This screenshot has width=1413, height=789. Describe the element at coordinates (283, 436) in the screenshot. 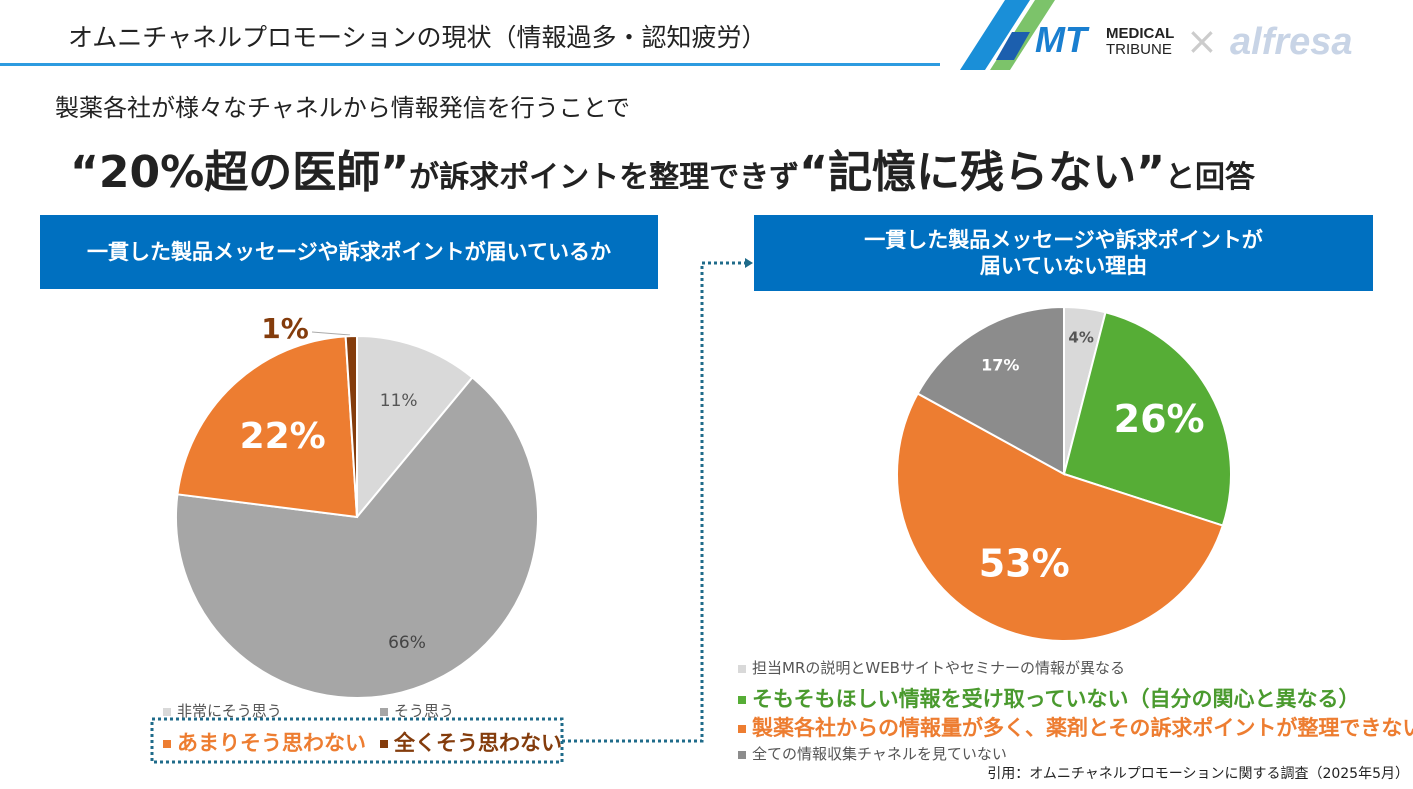

I see `data-label: 22%` at that location.